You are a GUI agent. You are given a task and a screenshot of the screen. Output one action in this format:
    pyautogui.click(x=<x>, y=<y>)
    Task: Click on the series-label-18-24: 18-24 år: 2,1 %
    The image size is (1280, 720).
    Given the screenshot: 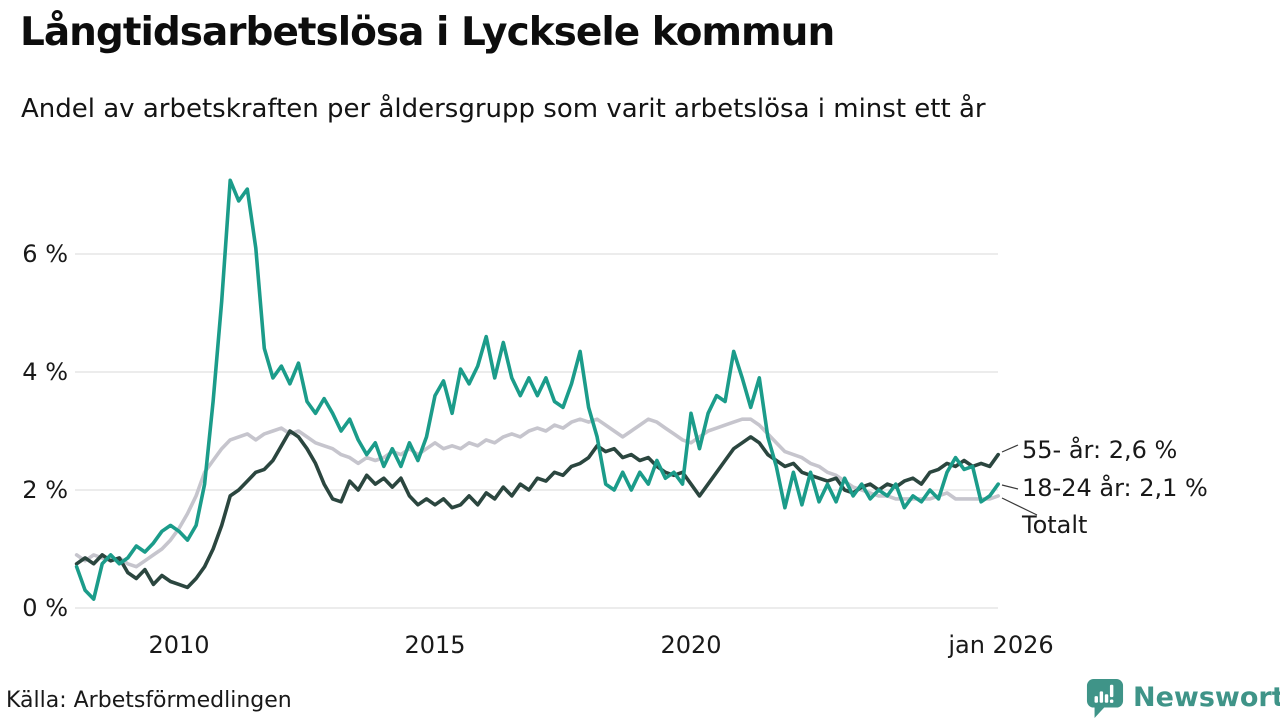 What is the action you would take?
    pyautogui.click(x=1115, y=488)
    